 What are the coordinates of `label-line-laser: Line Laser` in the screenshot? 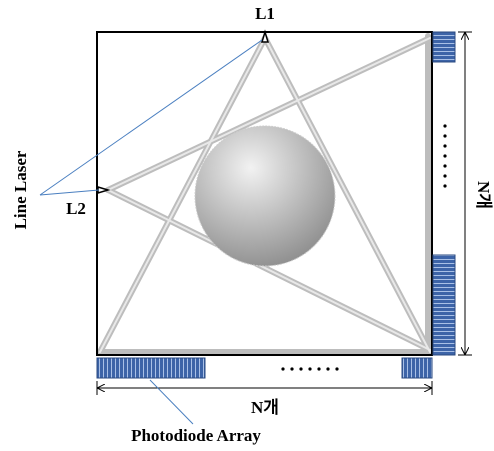 It's located at (20, 189).